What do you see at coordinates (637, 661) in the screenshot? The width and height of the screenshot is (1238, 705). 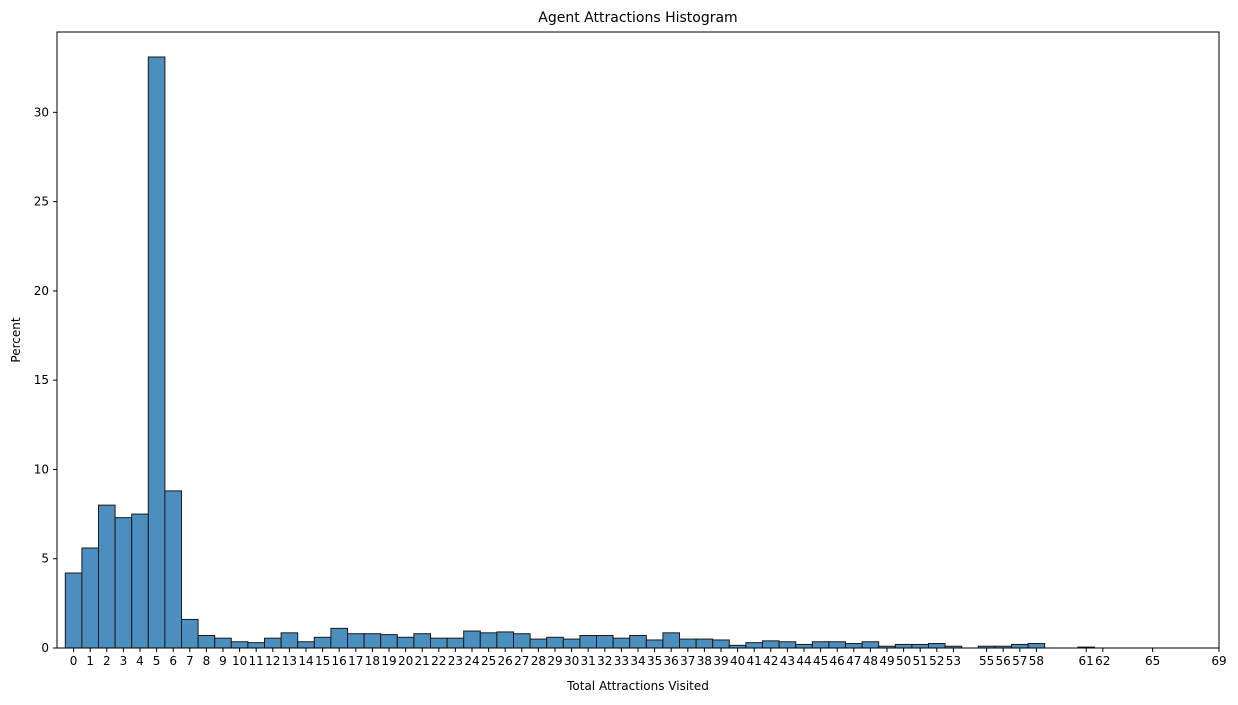 I see `x-tick-label: 34` at bounding box center [637, 661].